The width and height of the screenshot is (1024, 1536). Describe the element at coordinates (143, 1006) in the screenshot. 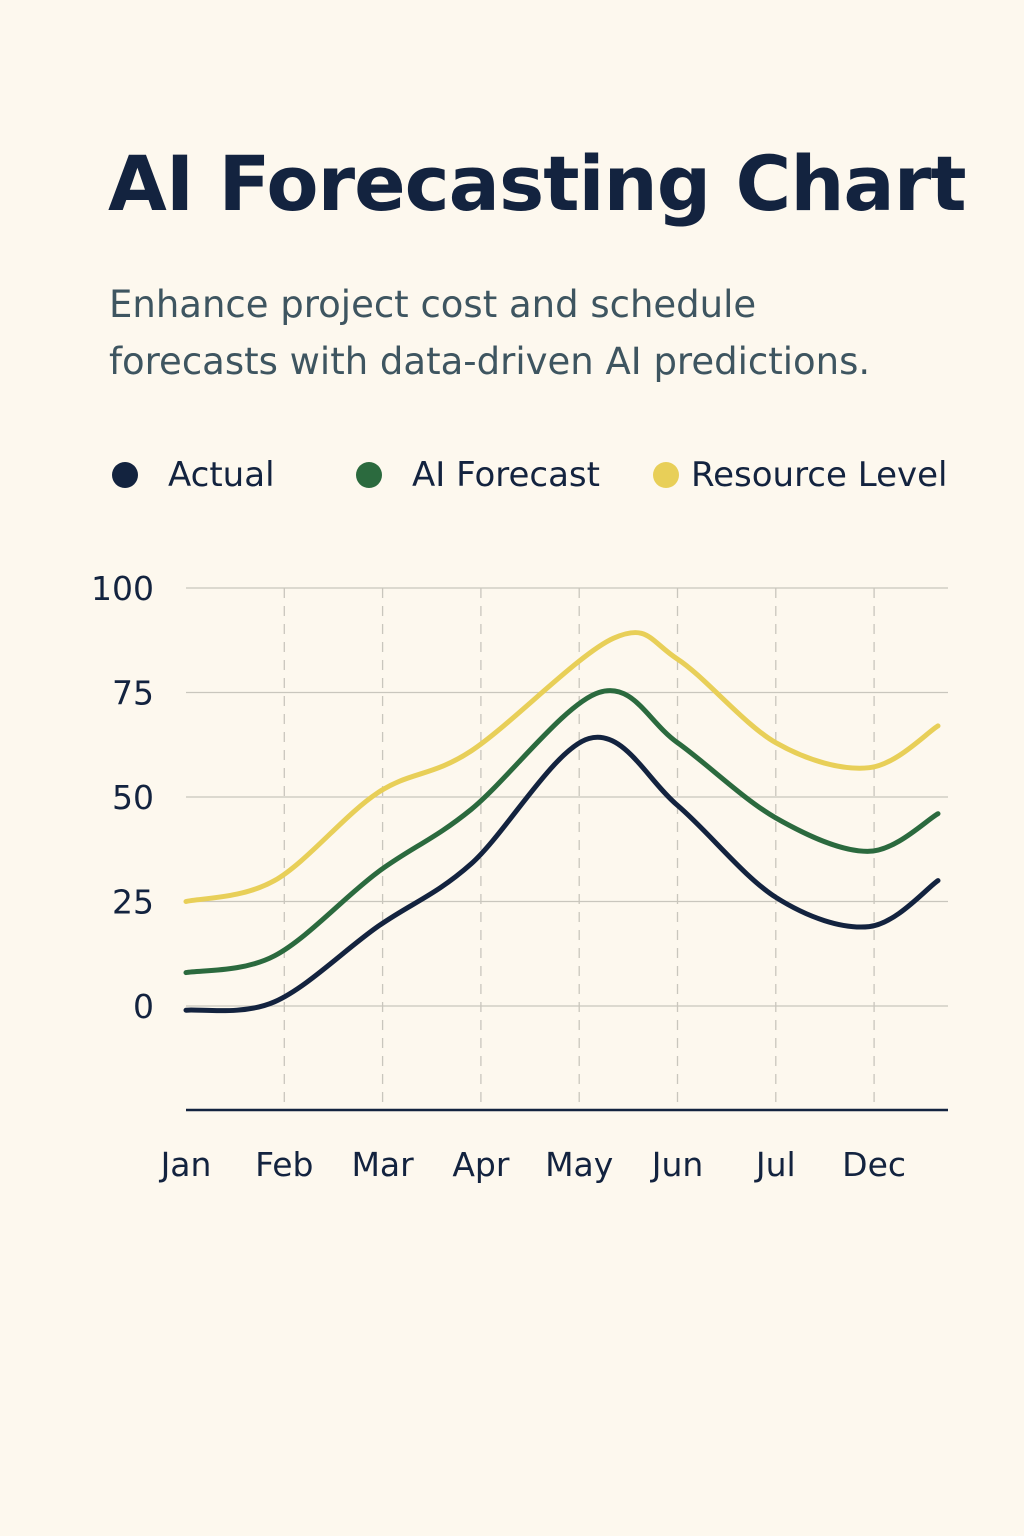

I see `y-tick-label-0: 0` at that location.